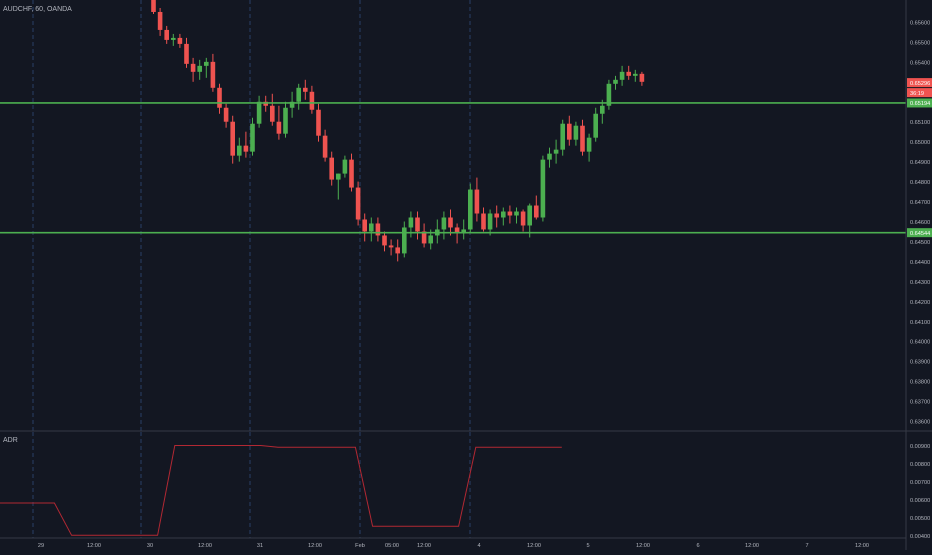  I want to click on adr-tick-label: 0.00500, so click(920, 519).